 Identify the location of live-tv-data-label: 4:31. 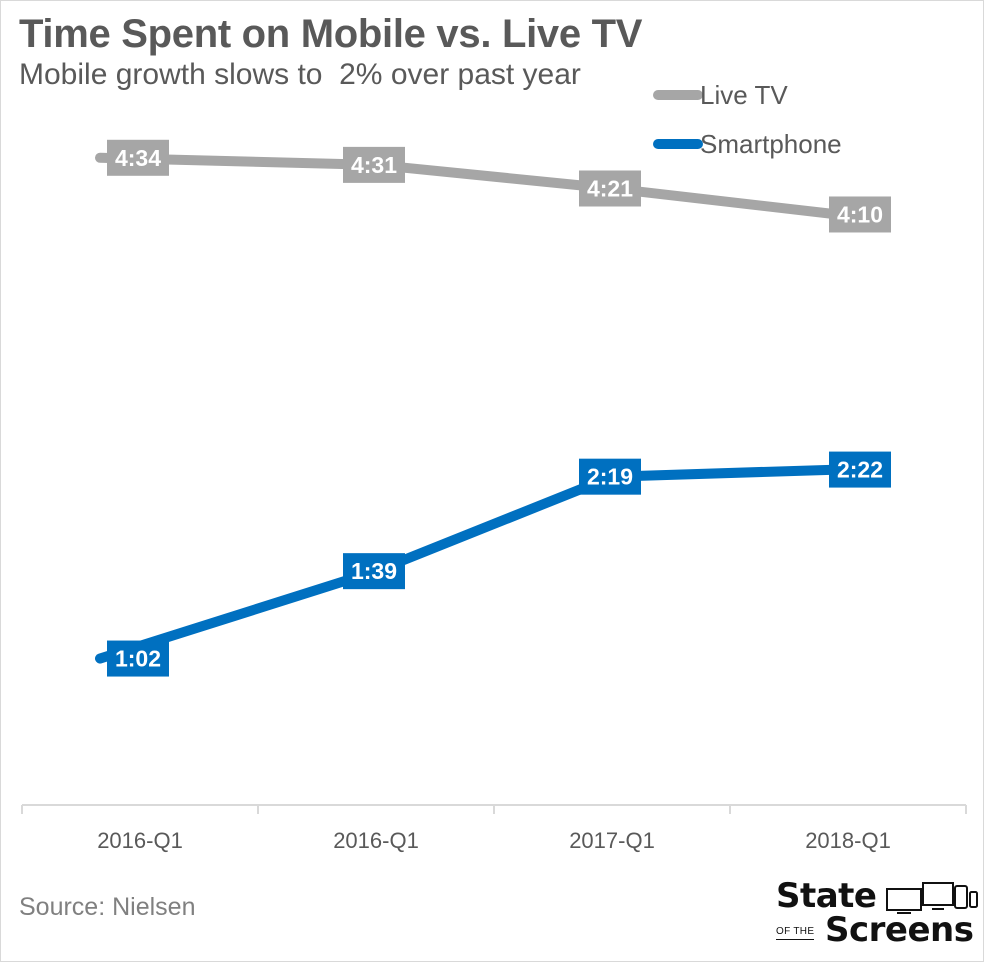
(374, 165).